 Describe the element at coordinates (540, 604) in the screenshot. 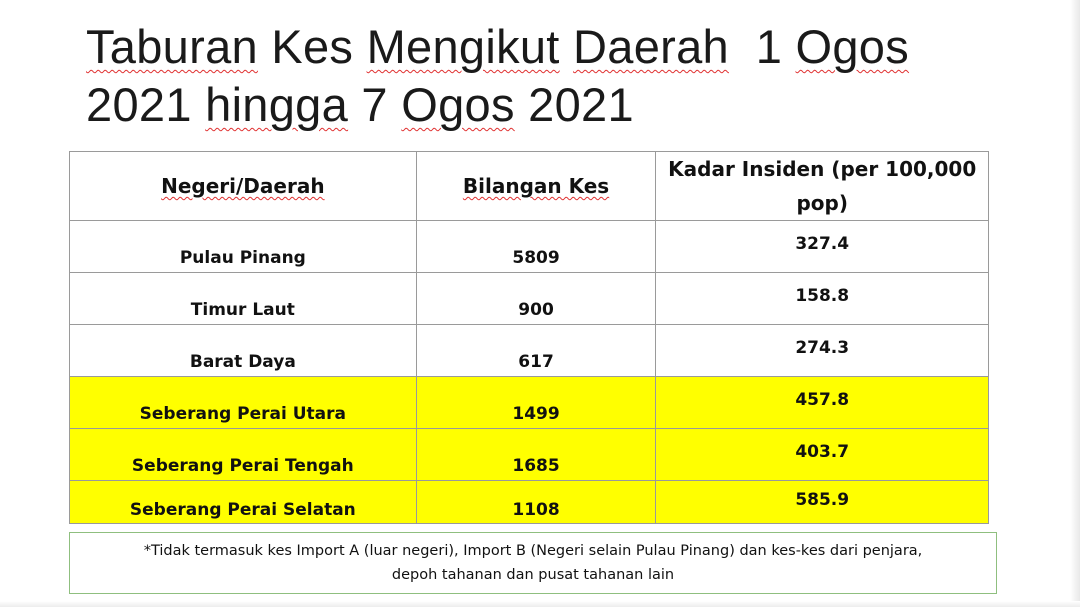

I see `slide-edge-bottom` at that location.